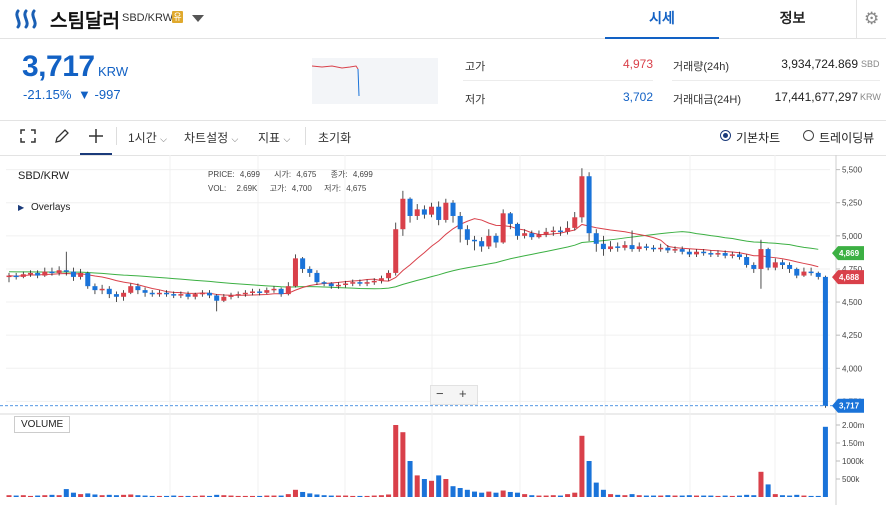 This screenshot has width=886, height=505. What do you see at coordinates (335, 138) in the screenshot?
I see `reset-button: 초기화` at bounding box center [335, 138].